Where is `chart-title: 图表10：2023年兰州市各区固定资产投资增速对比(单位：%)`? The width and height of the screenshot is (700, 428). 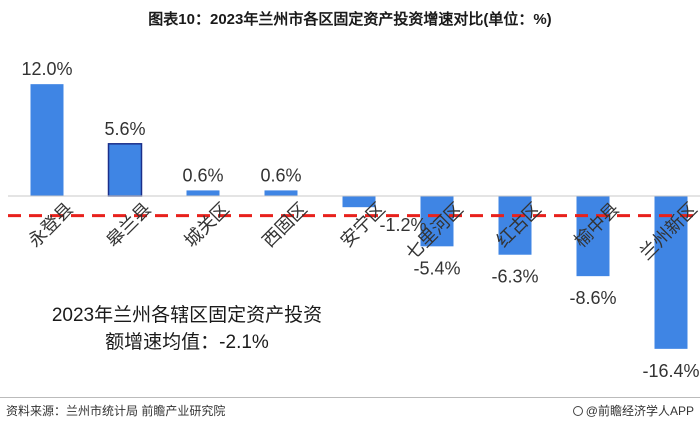
chart-title: 图表10：2023年兰州市各区固定资产投资增速对比(单位：%) is located at coordinates (350, 19).